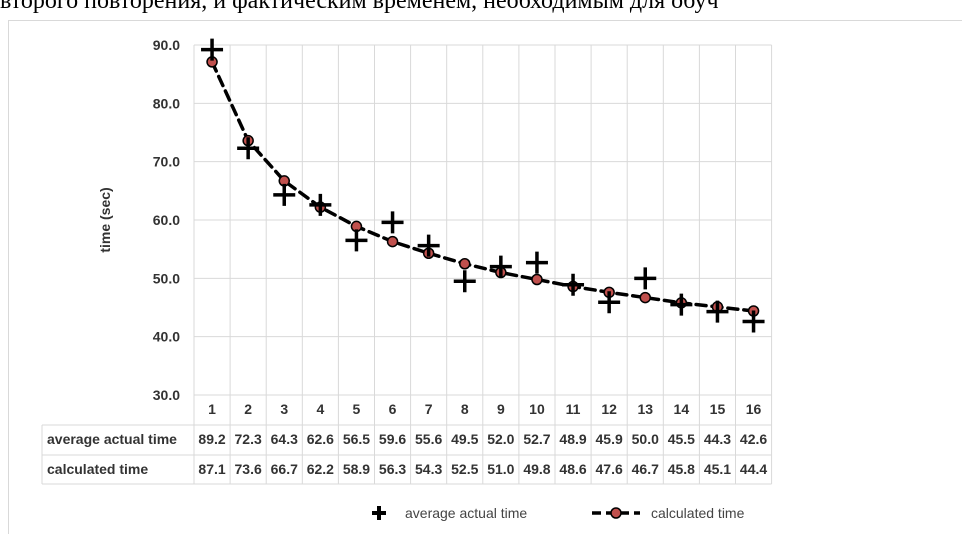  I want to click on table-cell: 45.8, so click(681, 469).